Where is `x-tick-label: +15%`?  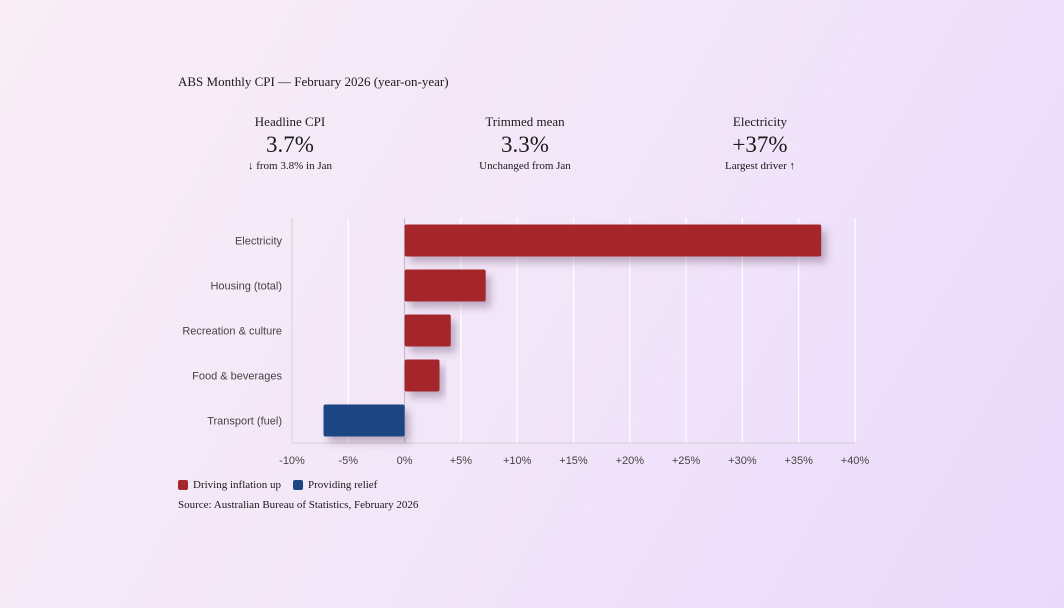
x-tick-label: +15% is located at coordinates (573, 461).